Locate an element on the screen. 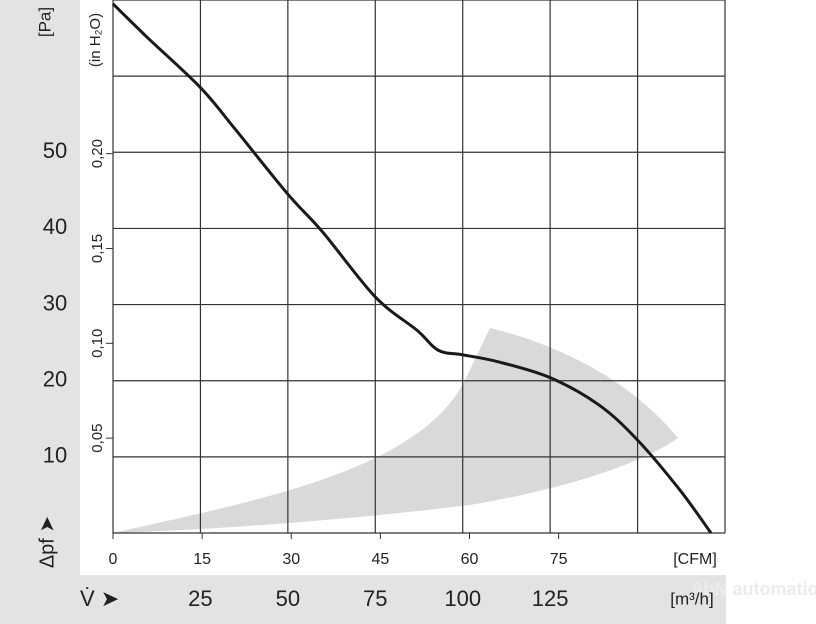  x-tick-label: 100 is located at coordinates (462, 598).